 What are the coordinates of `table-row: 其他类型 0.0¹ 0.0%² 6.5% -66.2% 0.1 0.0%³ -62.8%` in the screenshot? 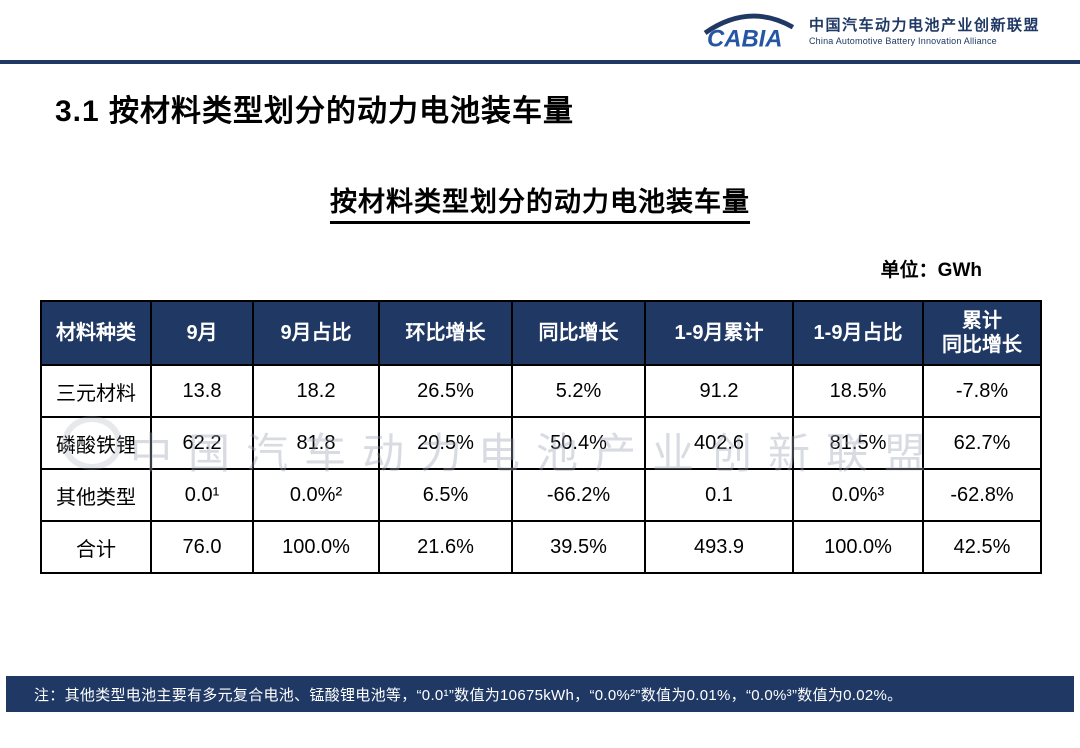 It's located at (541, 495).